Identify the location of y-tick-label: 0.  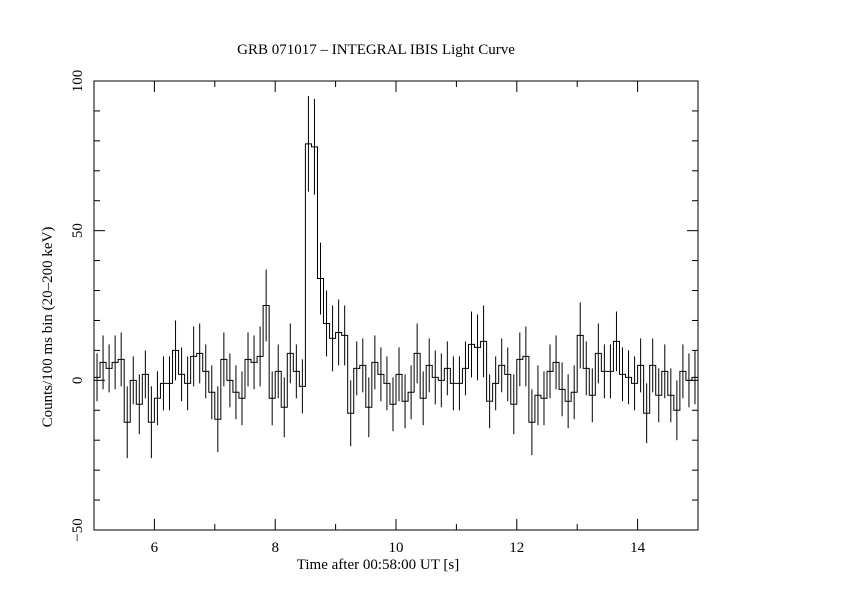
(78, 381).